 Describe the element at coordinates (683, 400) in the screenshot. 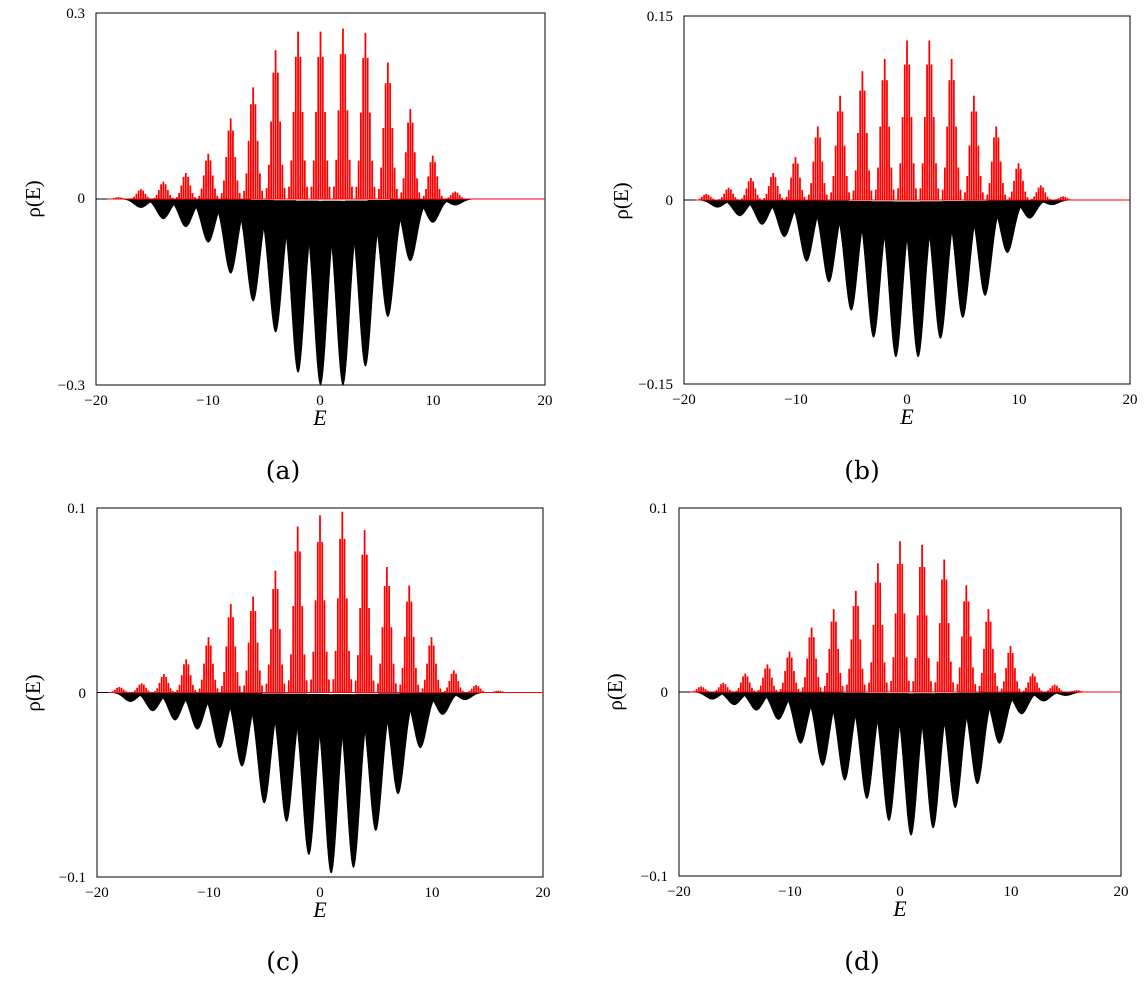

I see `panel-b-xtick-1: −20` at that location.